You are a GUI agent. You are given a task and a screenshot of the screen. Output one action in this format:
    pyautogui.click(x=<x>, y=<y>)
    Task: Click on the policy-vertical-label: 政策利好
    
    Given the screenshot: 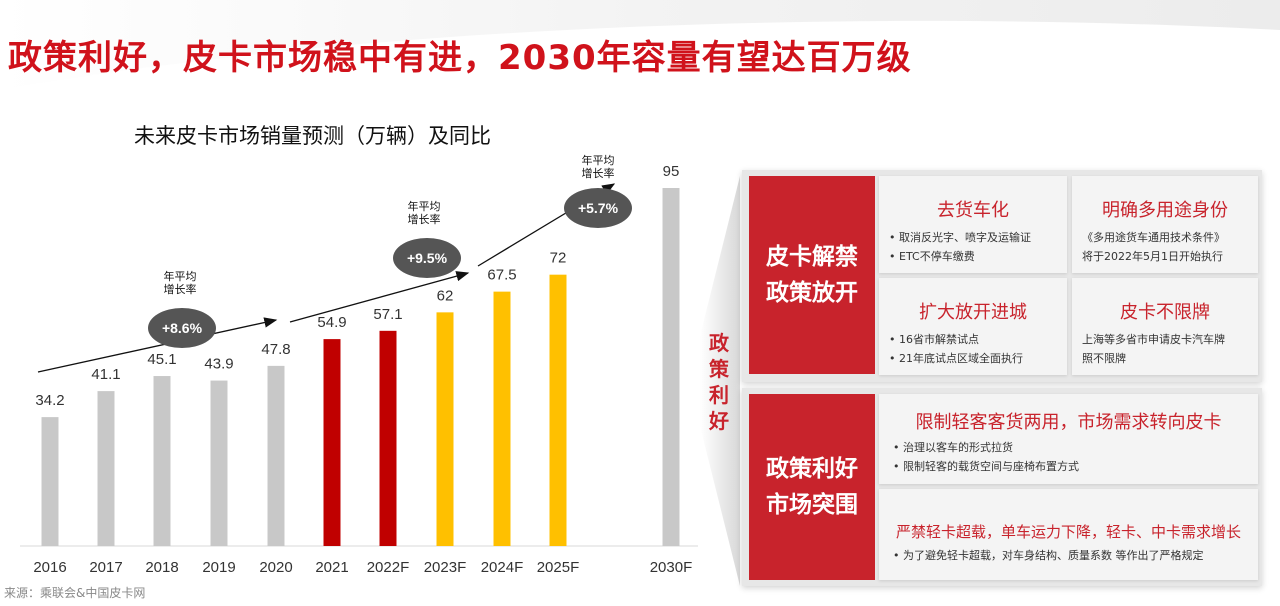 What is the action you would take?
    pyautogui.click(x=719, y=382)
    